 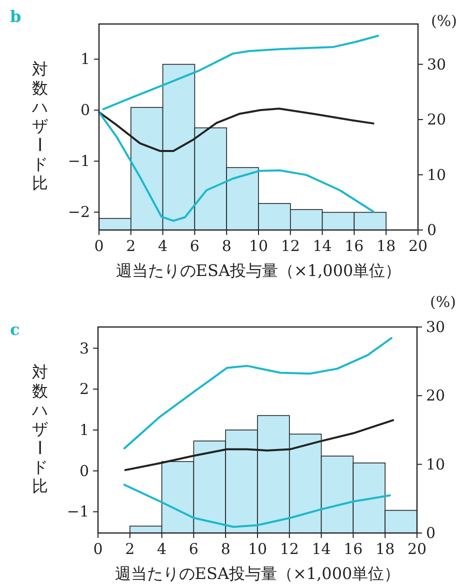 What do you see at coordinates (84, 389) in the screenshot?
I see `y-tick-label: 2` at bounding box center [84, 389].